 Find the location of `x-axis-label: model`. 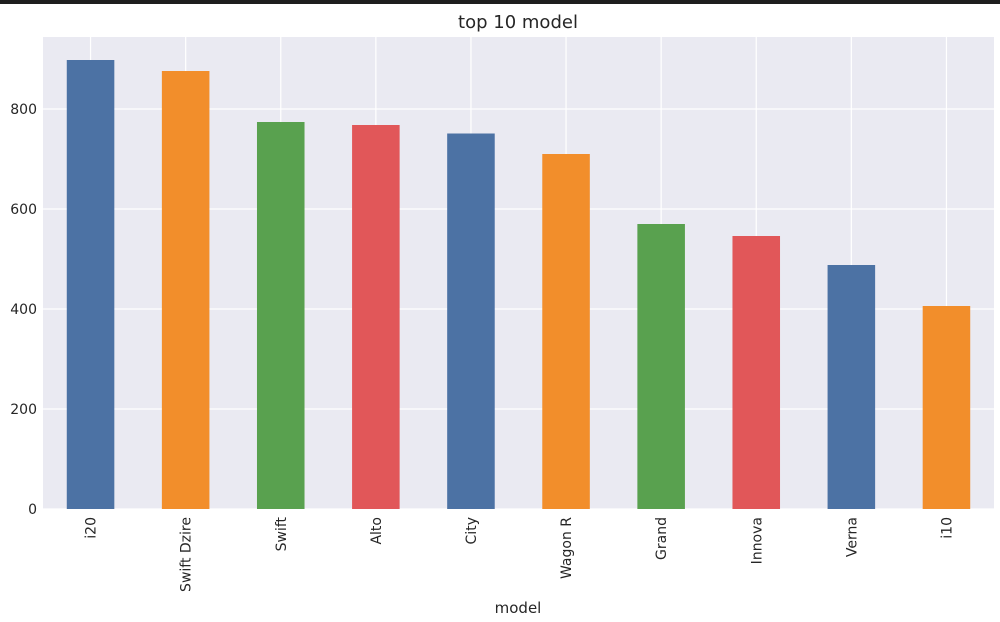

x-axis-label: model is located at coordinates (518, 608).